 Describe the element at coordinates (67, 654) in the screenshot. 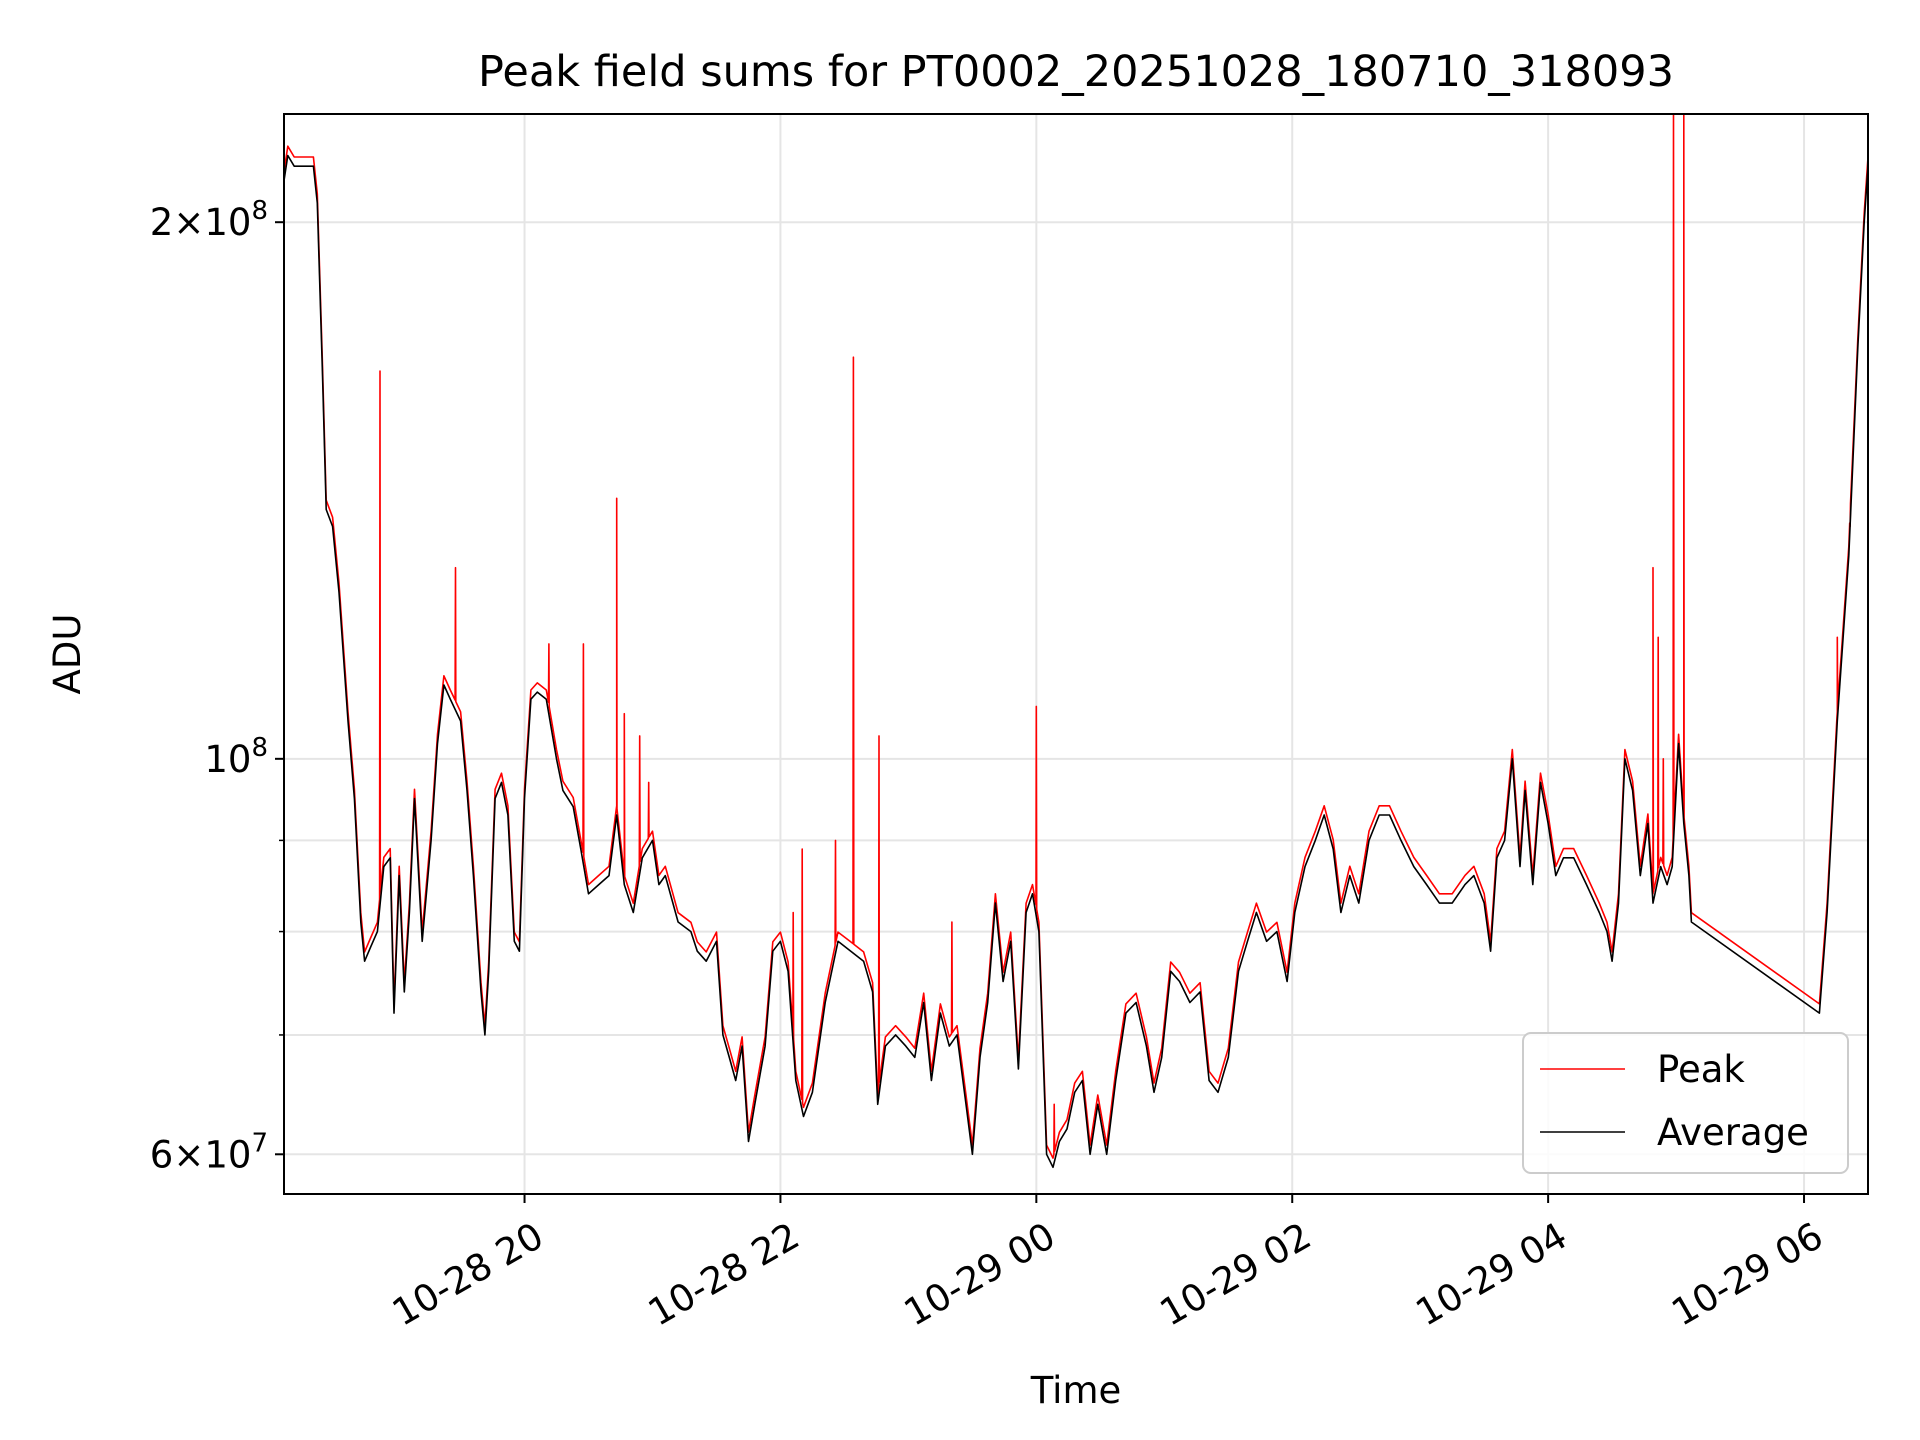

I see `y-axis-label: ADU` at that location.